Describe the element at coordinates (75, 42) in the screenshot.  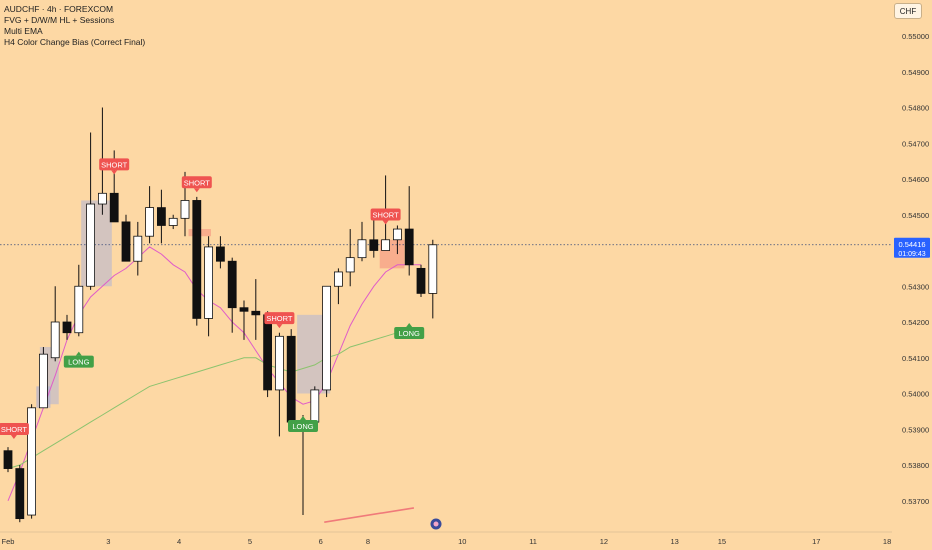
I see `indicator-bias: H4 Color Change Bias (Correct Final)` at that location.